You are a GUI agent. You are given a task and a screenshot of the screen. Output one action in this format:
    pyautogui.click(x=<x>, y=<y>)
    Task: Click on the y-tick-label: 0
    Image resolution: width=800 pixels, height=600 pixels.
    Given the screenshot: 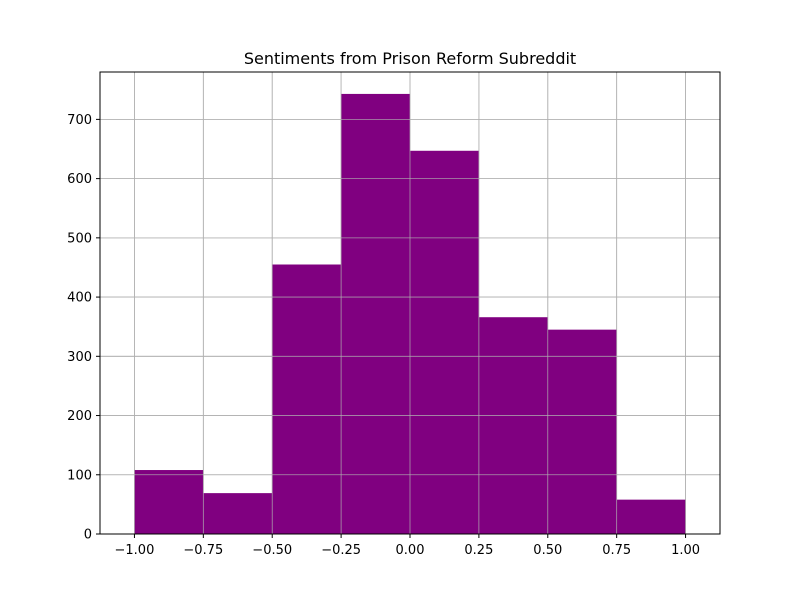 What is the action you would take?
    pyautogui.click(x=88, y=535)
    